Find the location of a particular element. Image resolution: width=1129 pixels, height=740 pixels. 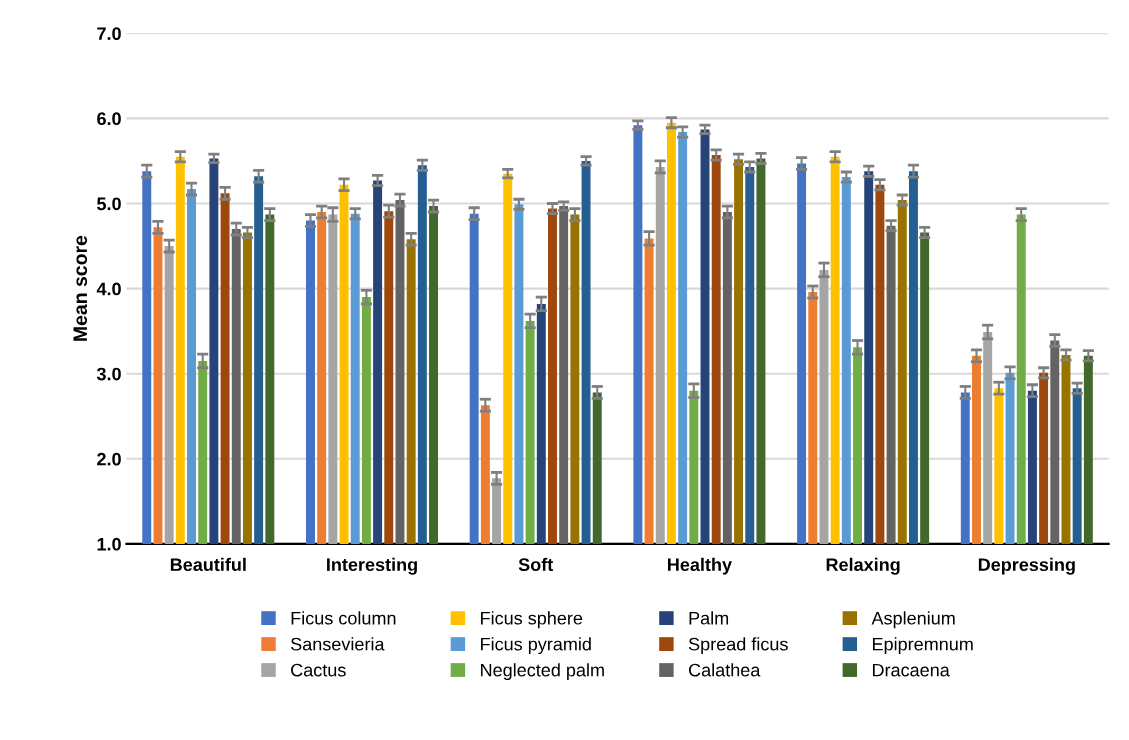

y-tick-label: 1.0 is located at coordinates (109, 544).